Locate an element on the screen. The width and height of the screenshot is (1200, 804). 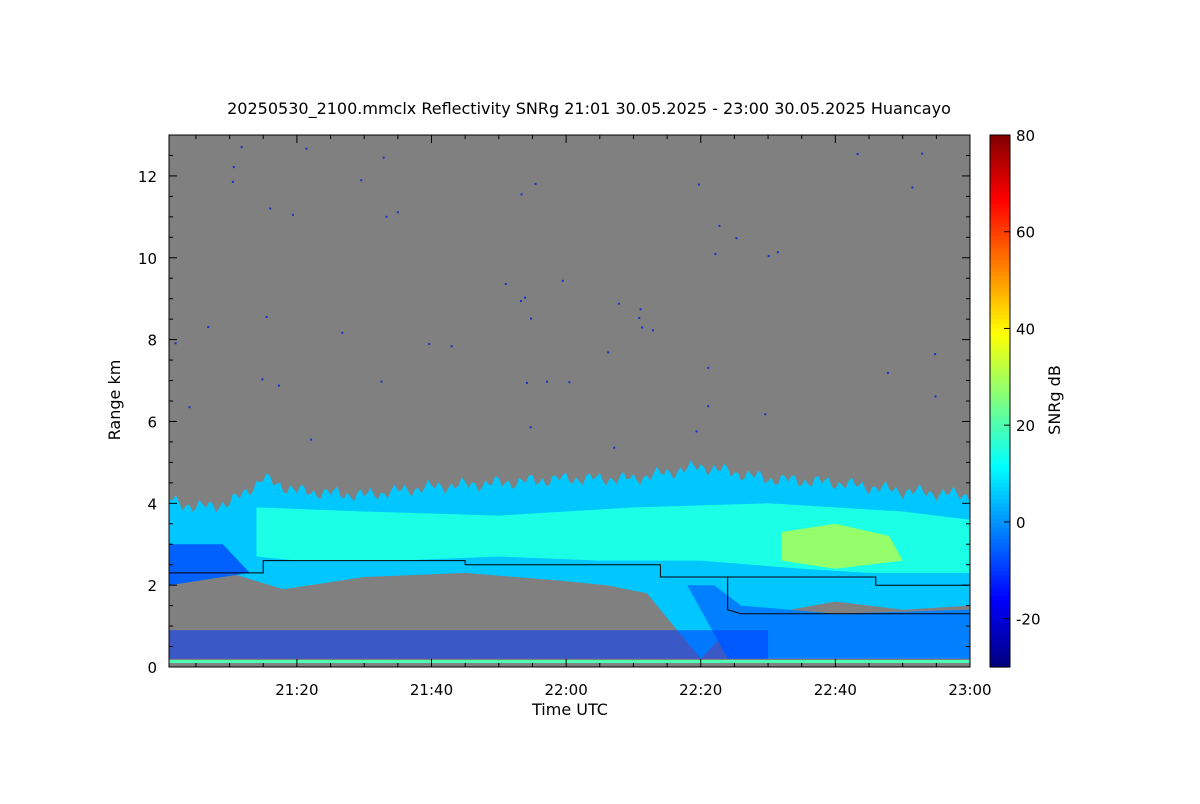
colorbar: -20 0 20 40 60 80 is located at coordinates (1015, 397).